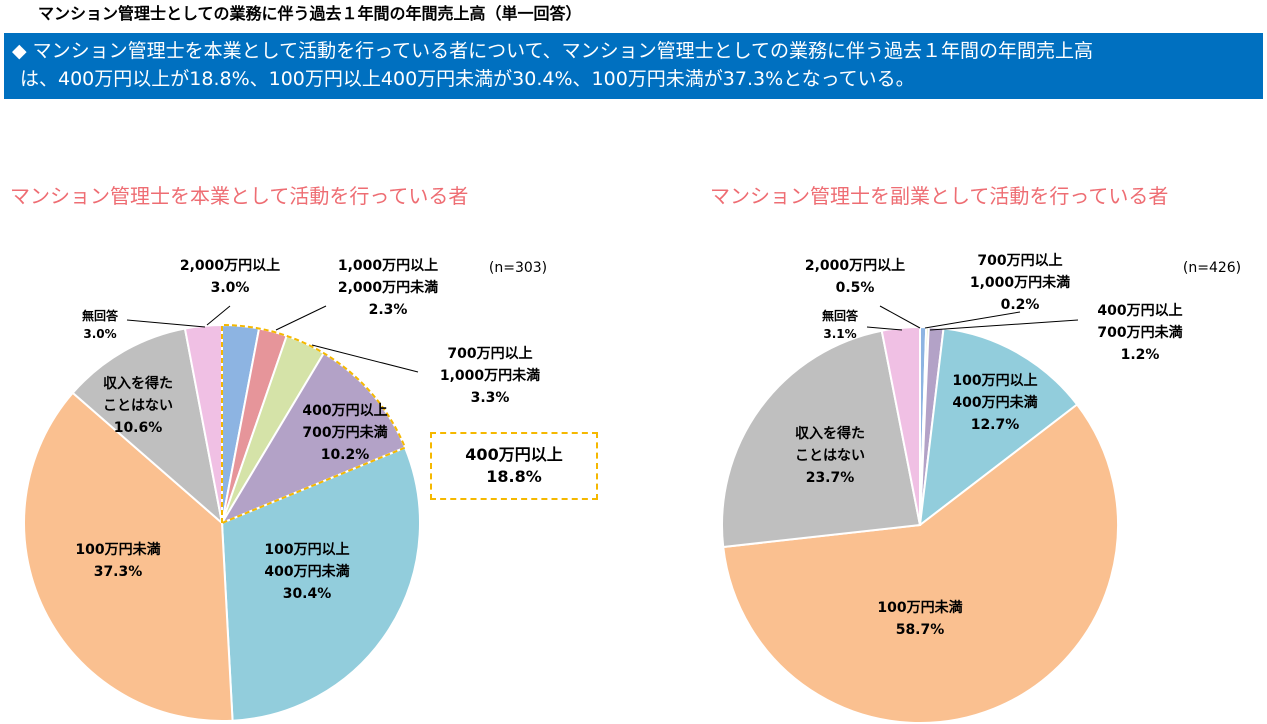  What do you see at coordinates (830, 478) in the screenshot?
I see `data-label-value-none: 23.7%` at bounding box center [830, 478].